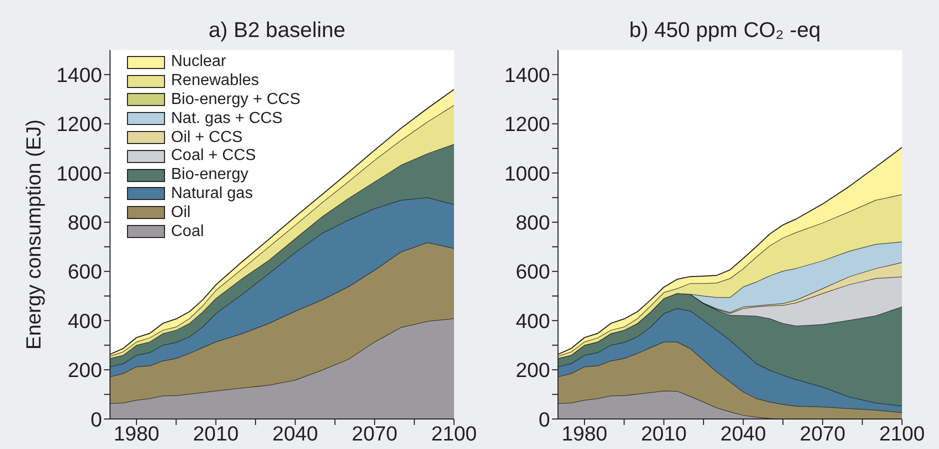 The width and height of the screenshot is (939, 449). I want to click on legend-label: Coal, so click(187, 231).